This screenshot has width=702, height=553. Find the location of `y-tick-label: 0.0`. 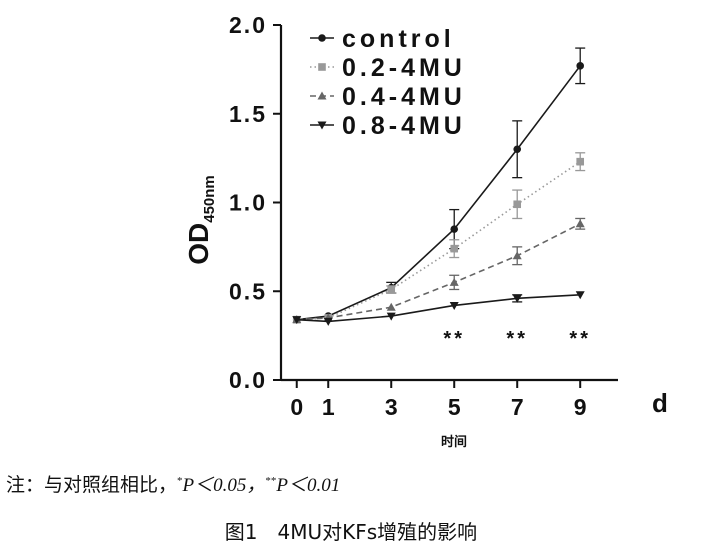

y-tick-label: 0.0 is located at coordinates (248, 380).